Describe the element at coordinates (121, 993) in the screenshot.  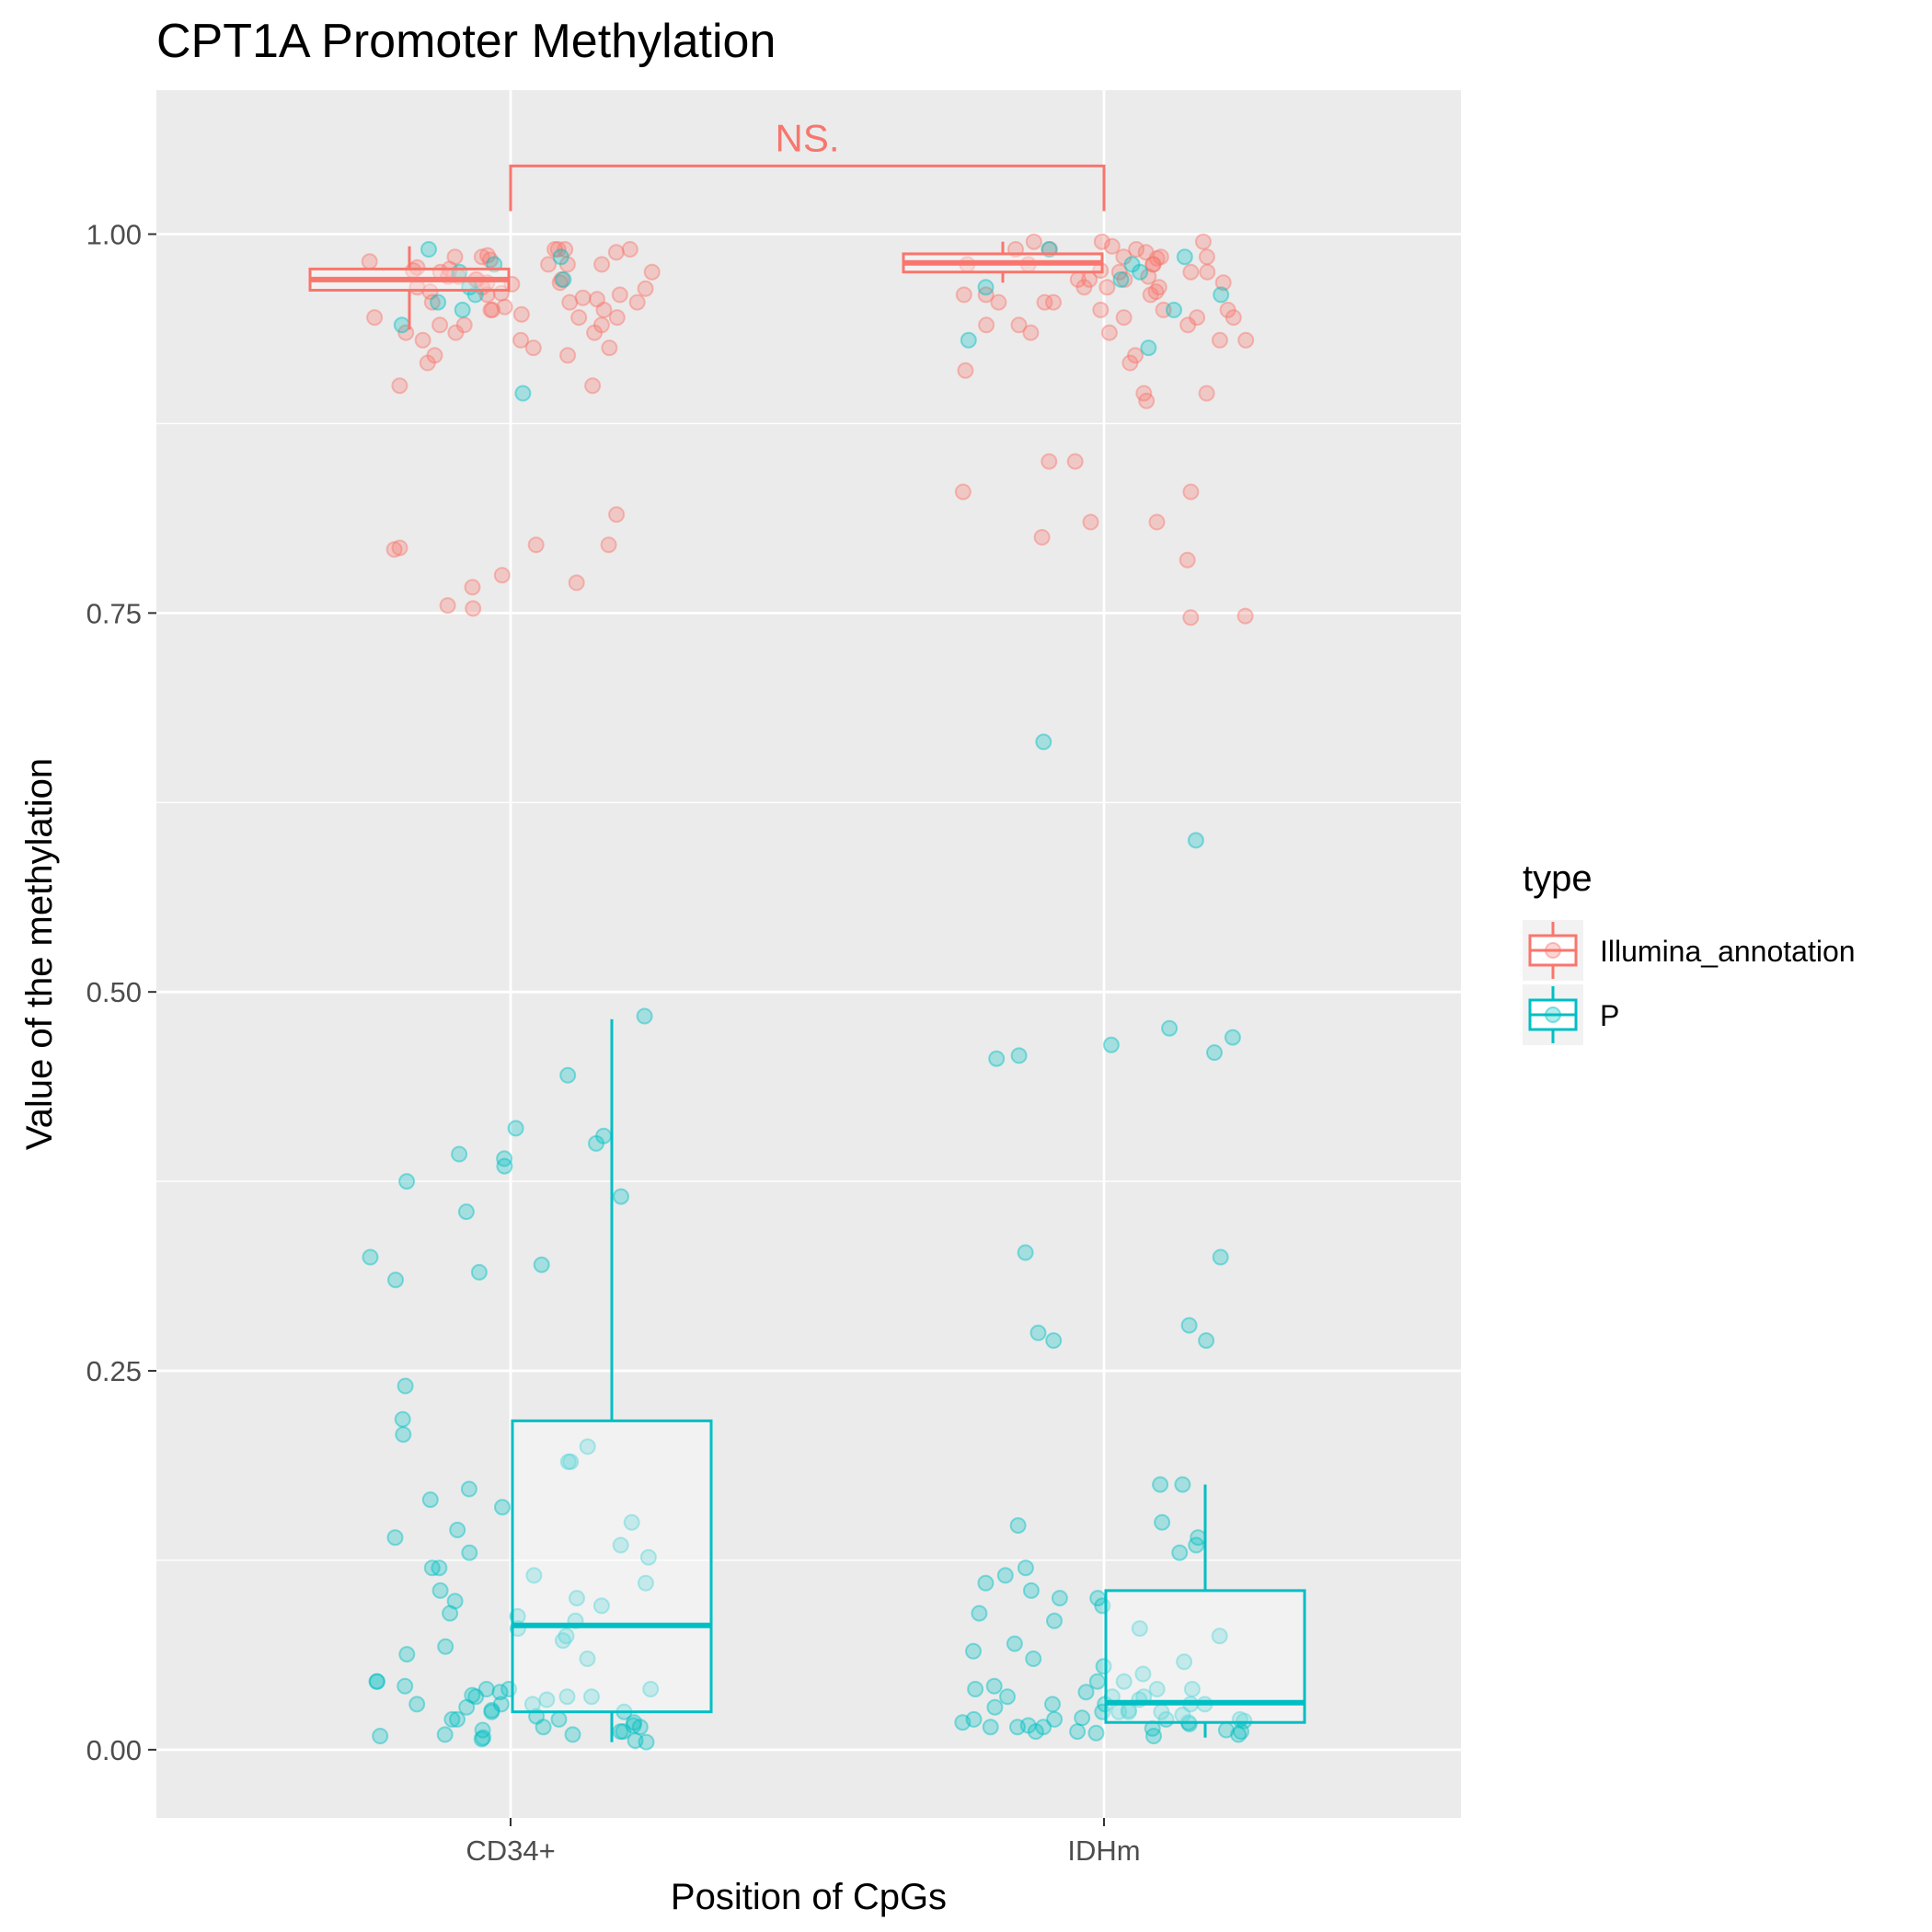
I see `y-axis: 0.00 0.25 0.50 0.75 1.00` at that location.